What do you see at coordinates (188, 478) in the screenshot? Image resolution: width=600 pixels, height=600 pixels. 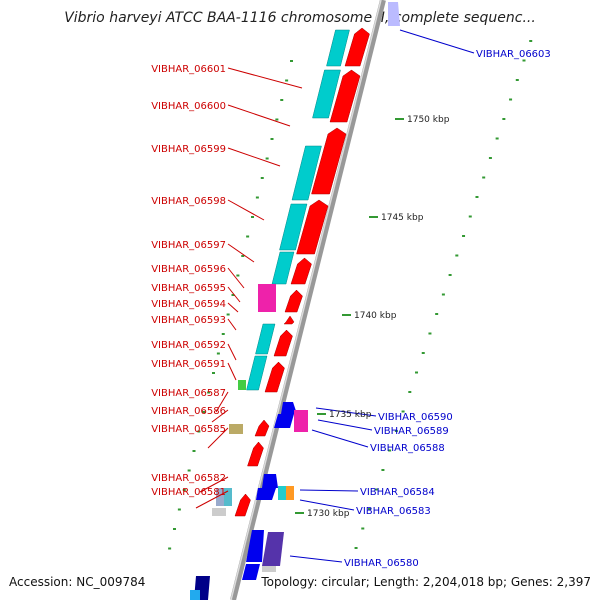 I see `gene-label-vibhar_06582: VIBHAR_06582` at bounding box center [188, 478].